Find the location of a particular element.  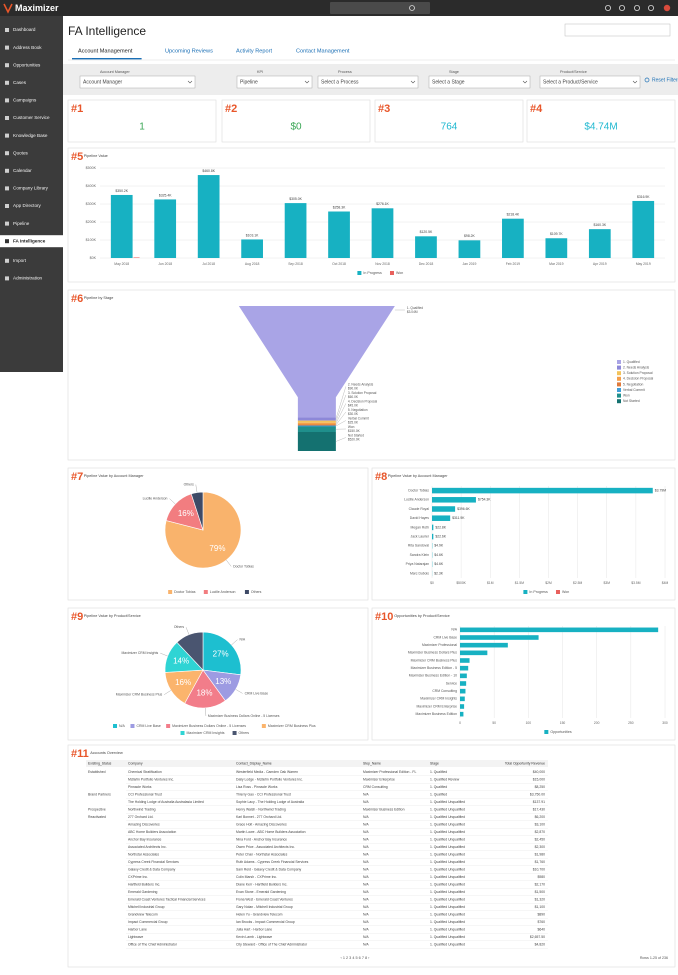

y-tick-label: Maximizer CRM Enterprise is located at coordinates (436, 706).